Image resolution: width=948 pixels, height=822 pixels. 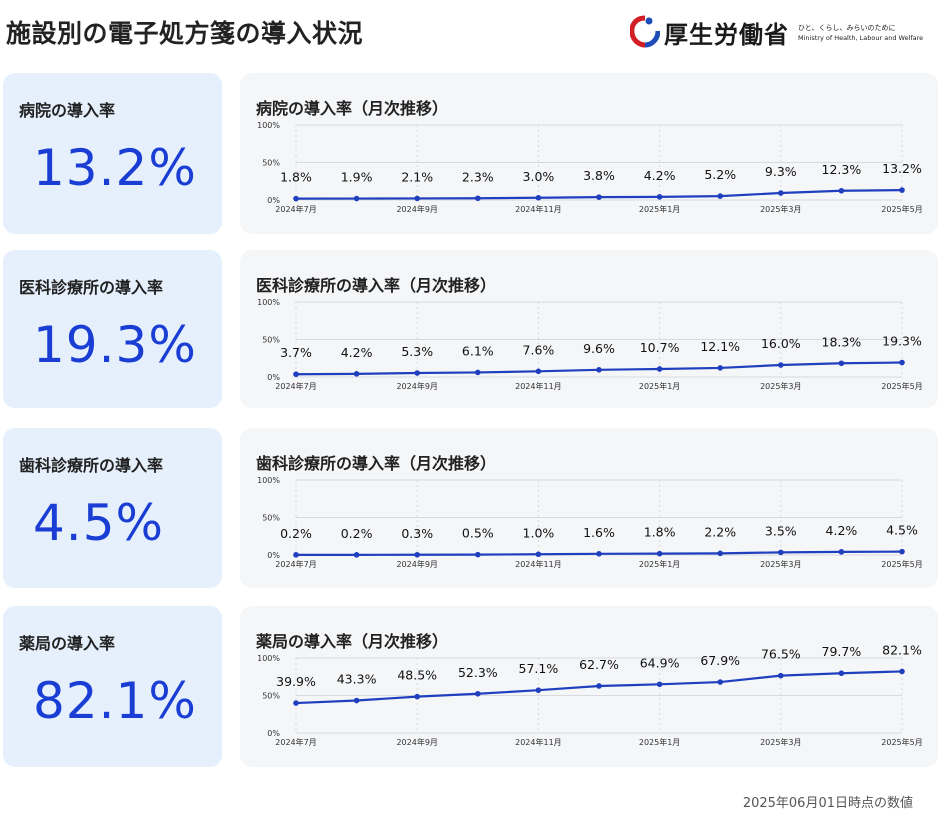 I want to click on data-label: 9.3%, so click(x=781, y=171).